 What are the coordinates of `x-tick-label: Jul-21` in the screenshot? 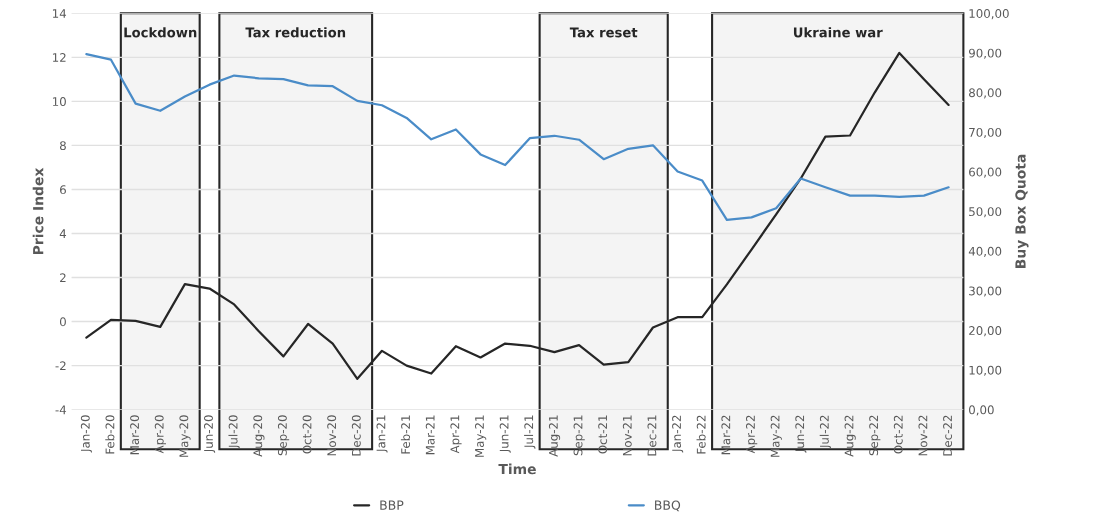 It's located at (530, 432).